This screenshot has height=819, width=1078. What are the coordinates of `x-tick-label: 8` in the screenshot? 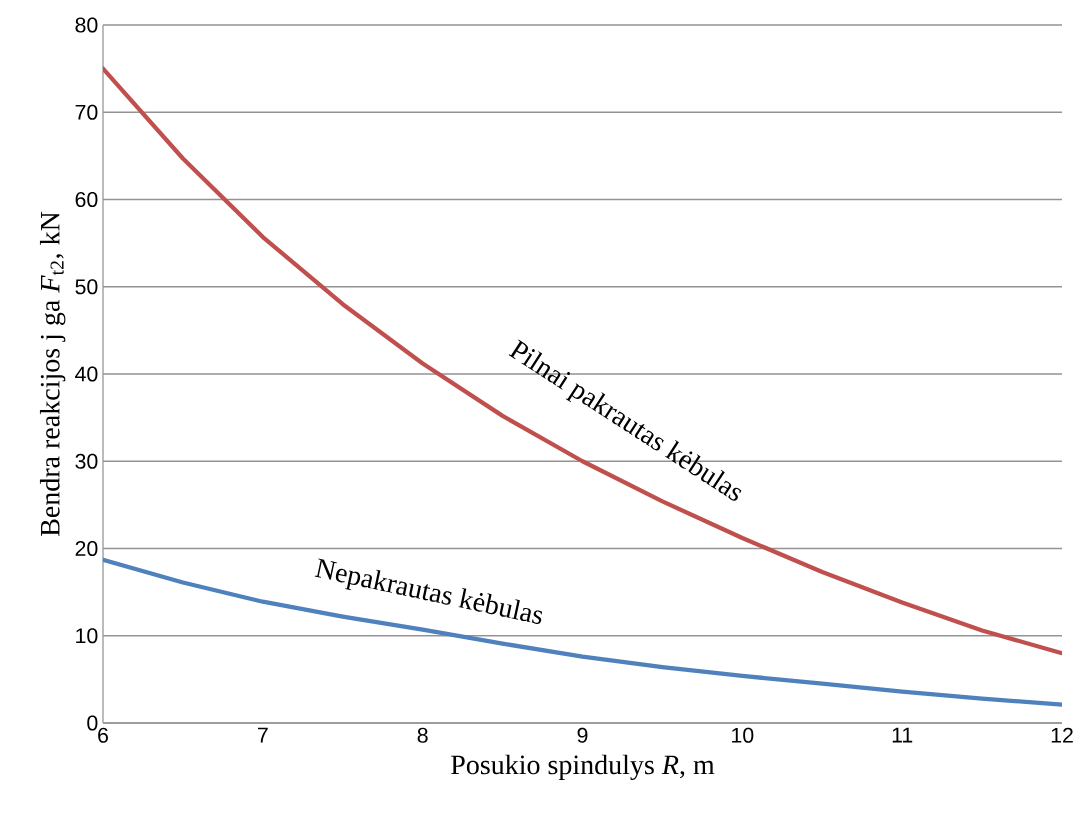 It's located at (422, 735).